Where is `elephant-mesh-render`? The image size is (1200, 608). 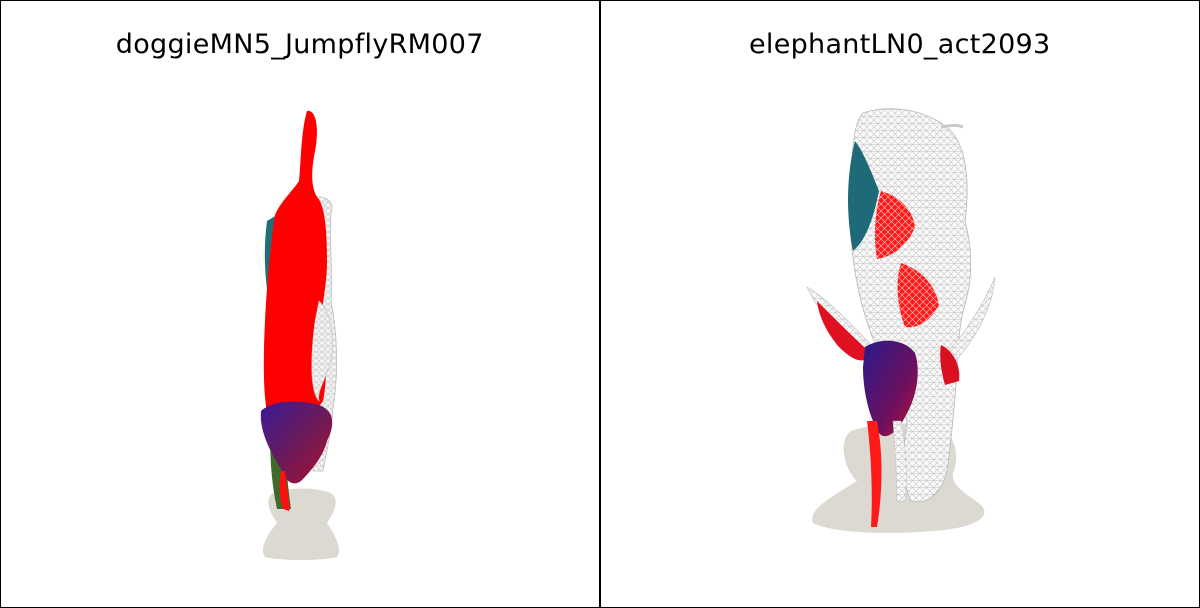
elephant-mesh-render is located at coordinates (900, 320).